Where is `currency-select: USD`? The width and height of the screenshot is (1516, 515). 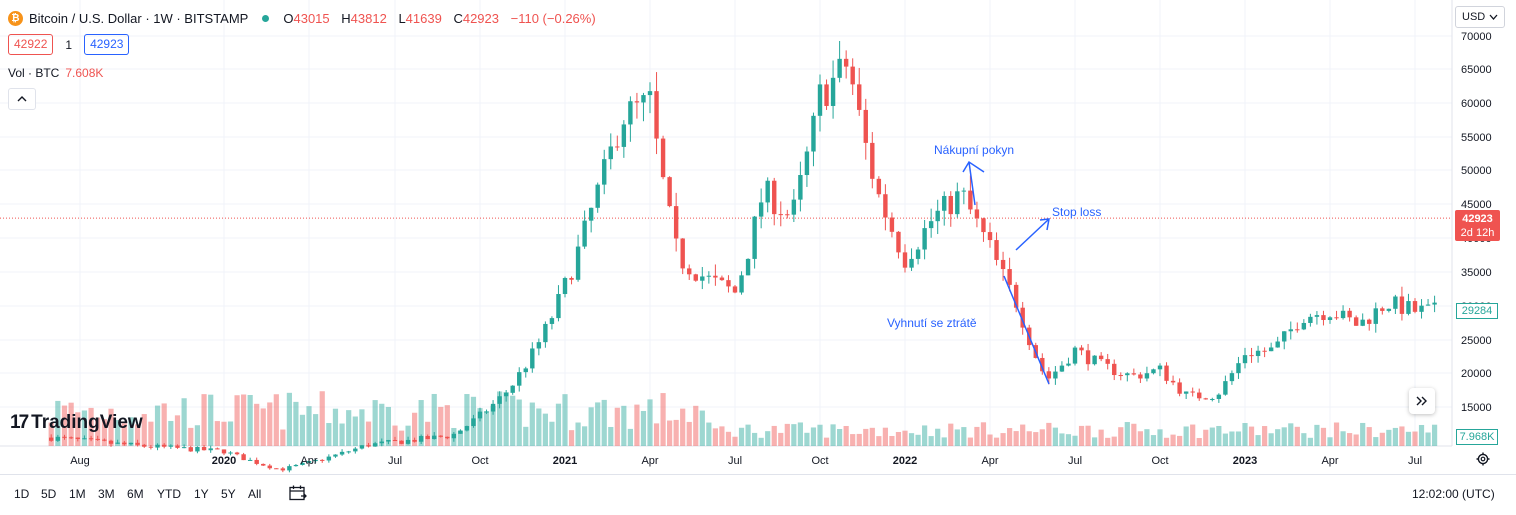
currency-select: USD is located at coordinates (1480, 17).